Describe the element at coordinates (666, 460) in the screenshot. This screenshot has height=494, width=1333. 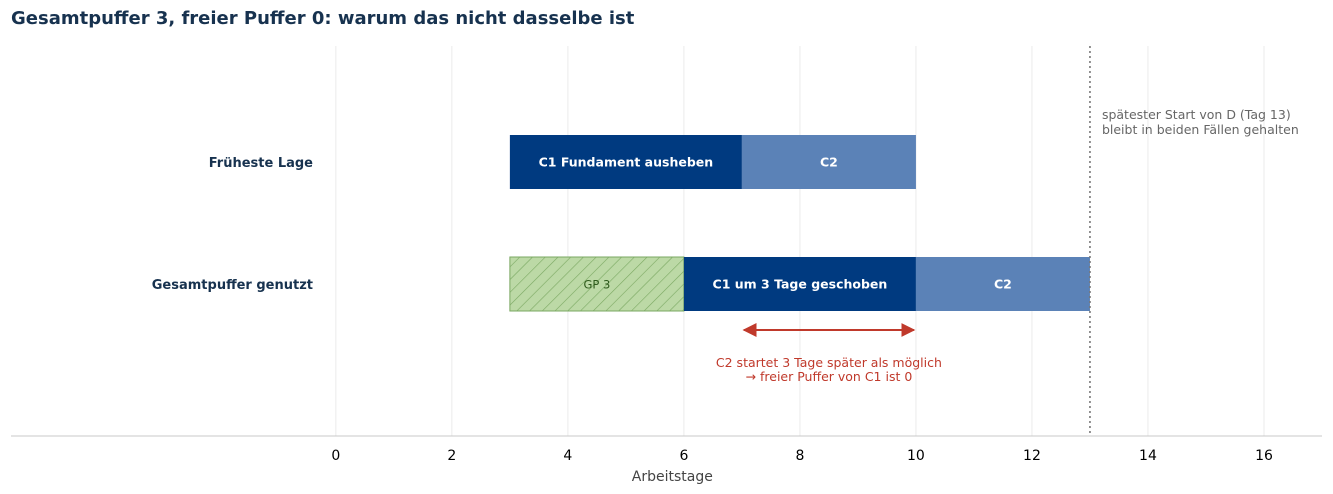
I see `x-axis: 0 2 4 6 8 10 12 14 16 Arbeitstage` at that location.